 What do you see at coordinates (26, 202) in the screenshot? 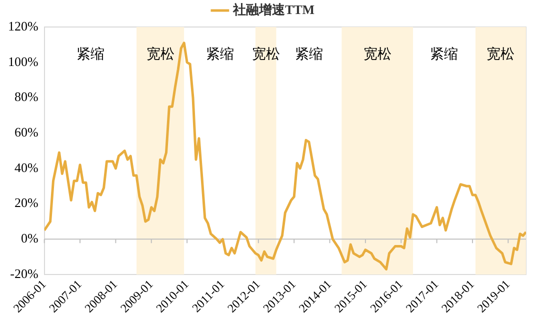
I see `y-tick-label: 20%` at bounding box center [26, 202].